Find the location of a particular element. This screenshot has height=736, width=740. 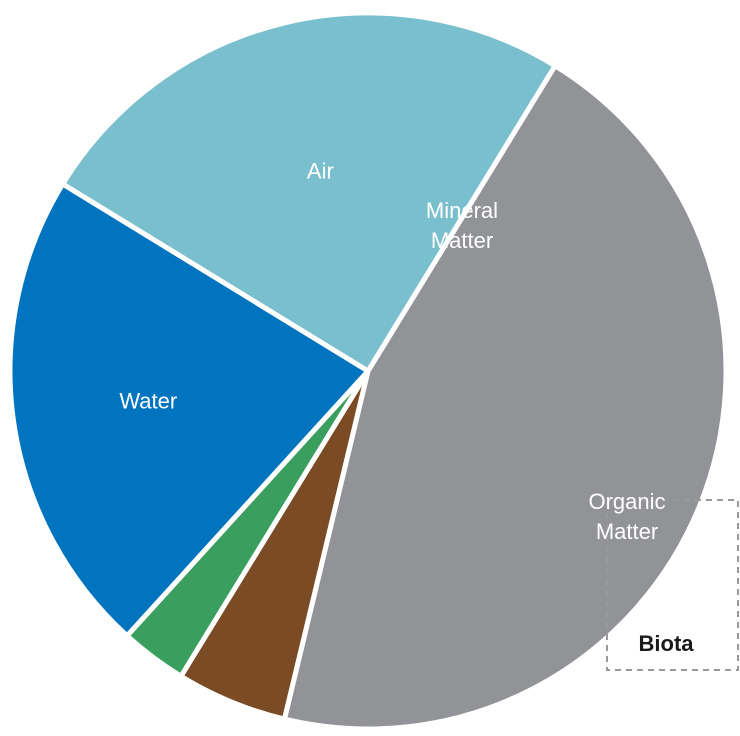

slice-label-air: Air is located at coordinates (320, 170).